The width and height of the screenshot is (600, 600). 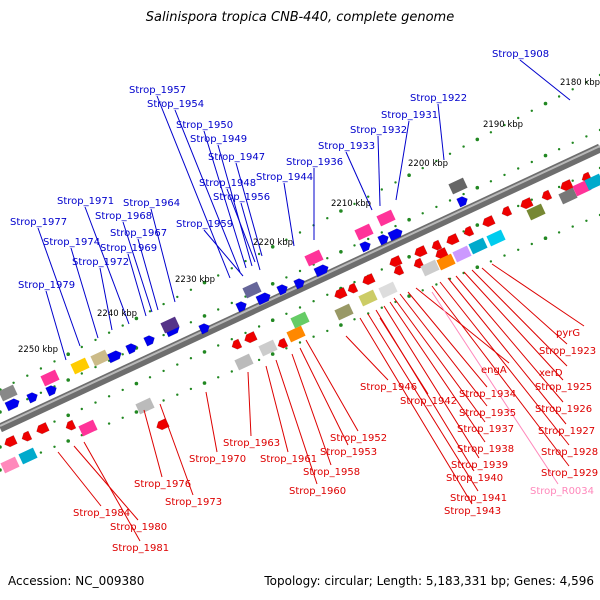 I want to click on gene-label: Strop_1974, so click(x=71, y=242).